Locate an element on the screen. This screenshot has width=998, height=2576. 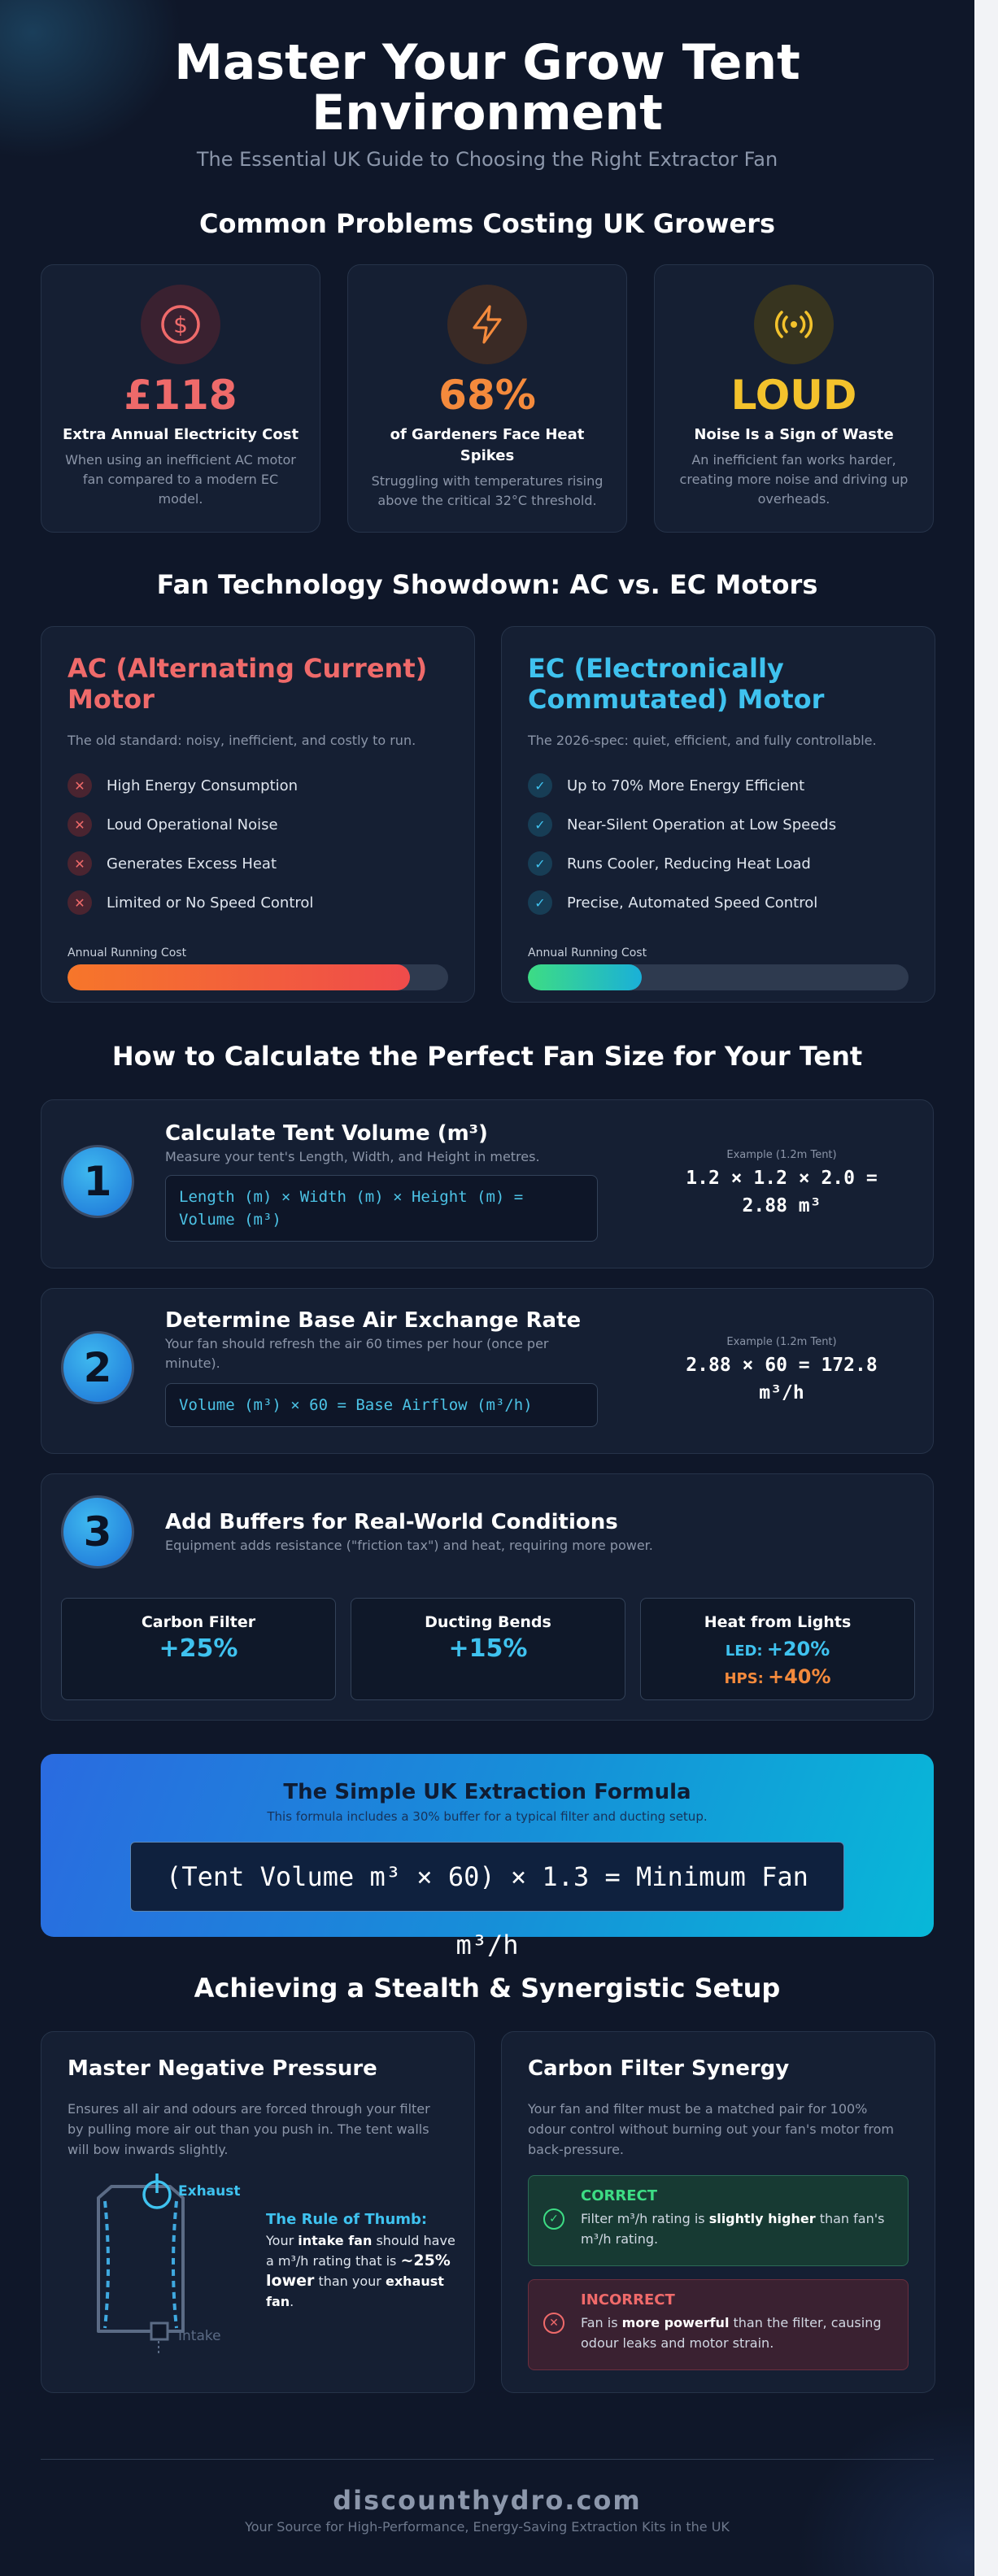
buffer-value: +25% is located at coordinates (198, 1649).